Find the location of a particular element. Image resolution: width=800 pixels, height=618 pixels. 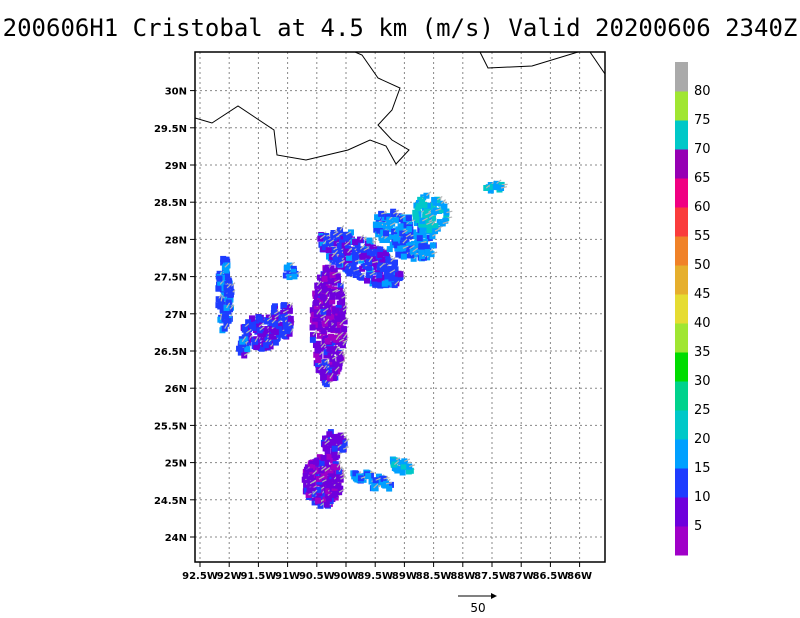

colorbar-label: 40 is located at coordinates (702, 323).